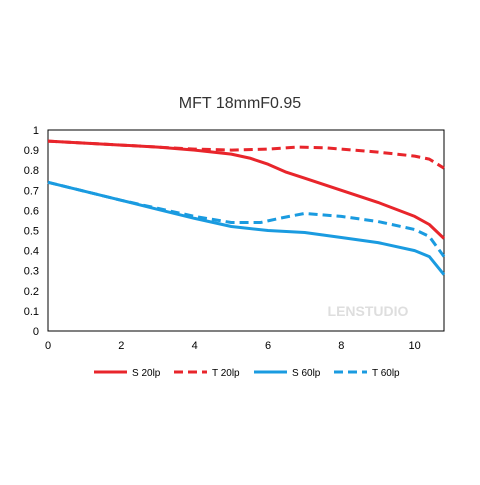 This screenshot has height=485, width=480. What do you see at coordinates (386, 373) in the screenshot?
I see `legend-label-t-60lp: T 60lp` at bounding box center [386, 373].